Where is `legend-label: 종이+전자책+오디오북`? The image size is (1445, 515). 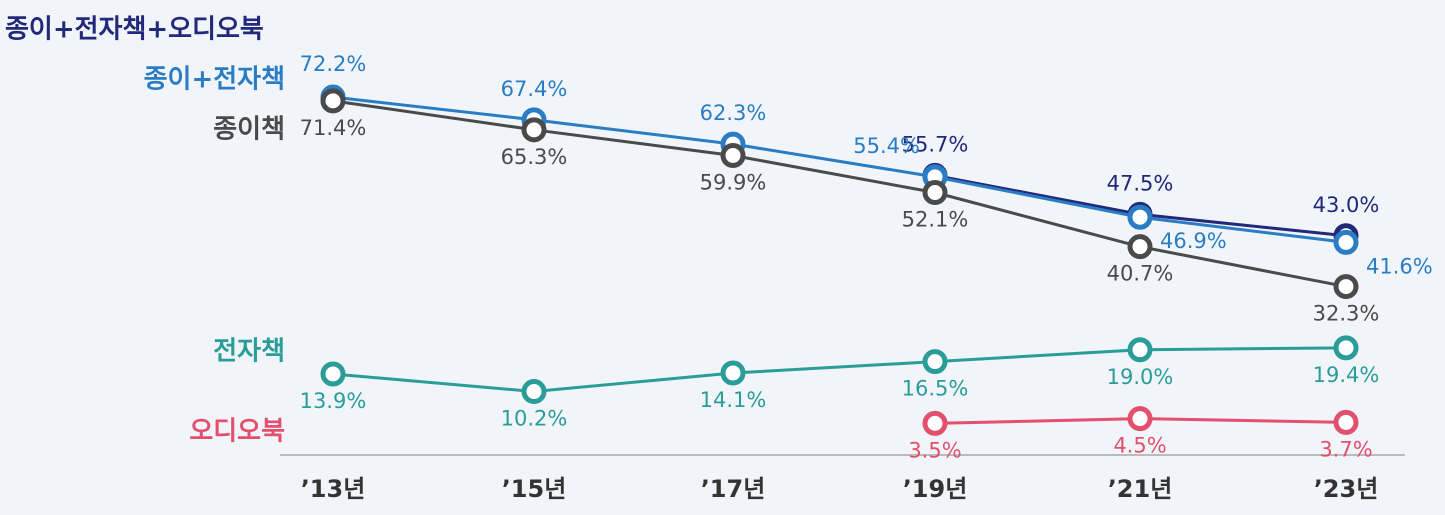
legend-label: 종이+전자책+오디오북 is located at coordinates (134, 30).